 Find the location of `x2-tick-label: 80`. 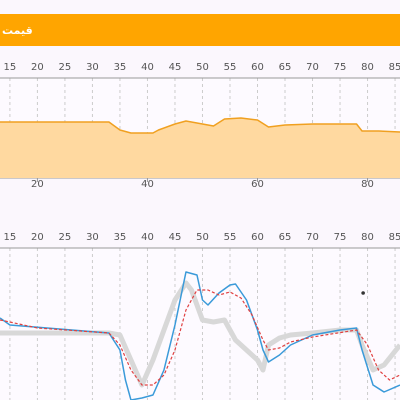

x2-tick-label: 80 is located at coordinates (367, 184).